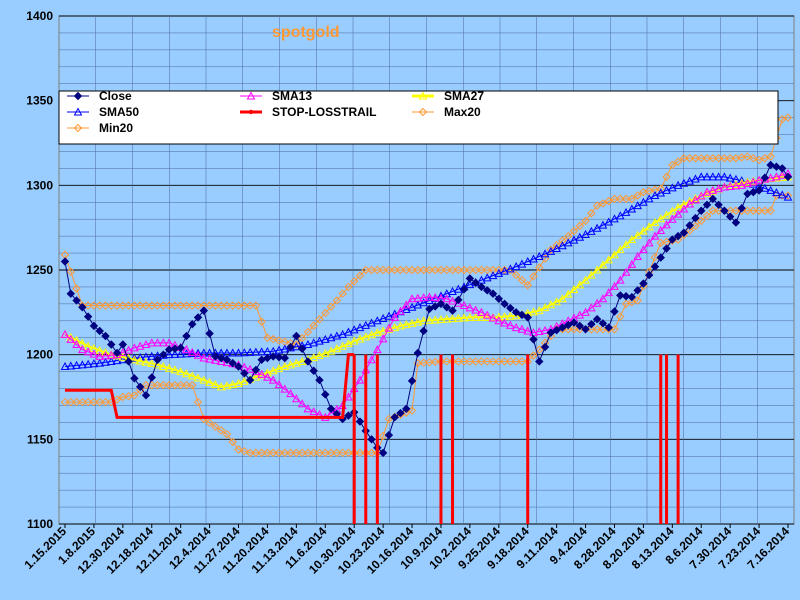 The image size is (800, 600). What do you see at coordinates (115, 96) in the screenshot?
I see `legend-label: Close` at bounding box center [115, 96].